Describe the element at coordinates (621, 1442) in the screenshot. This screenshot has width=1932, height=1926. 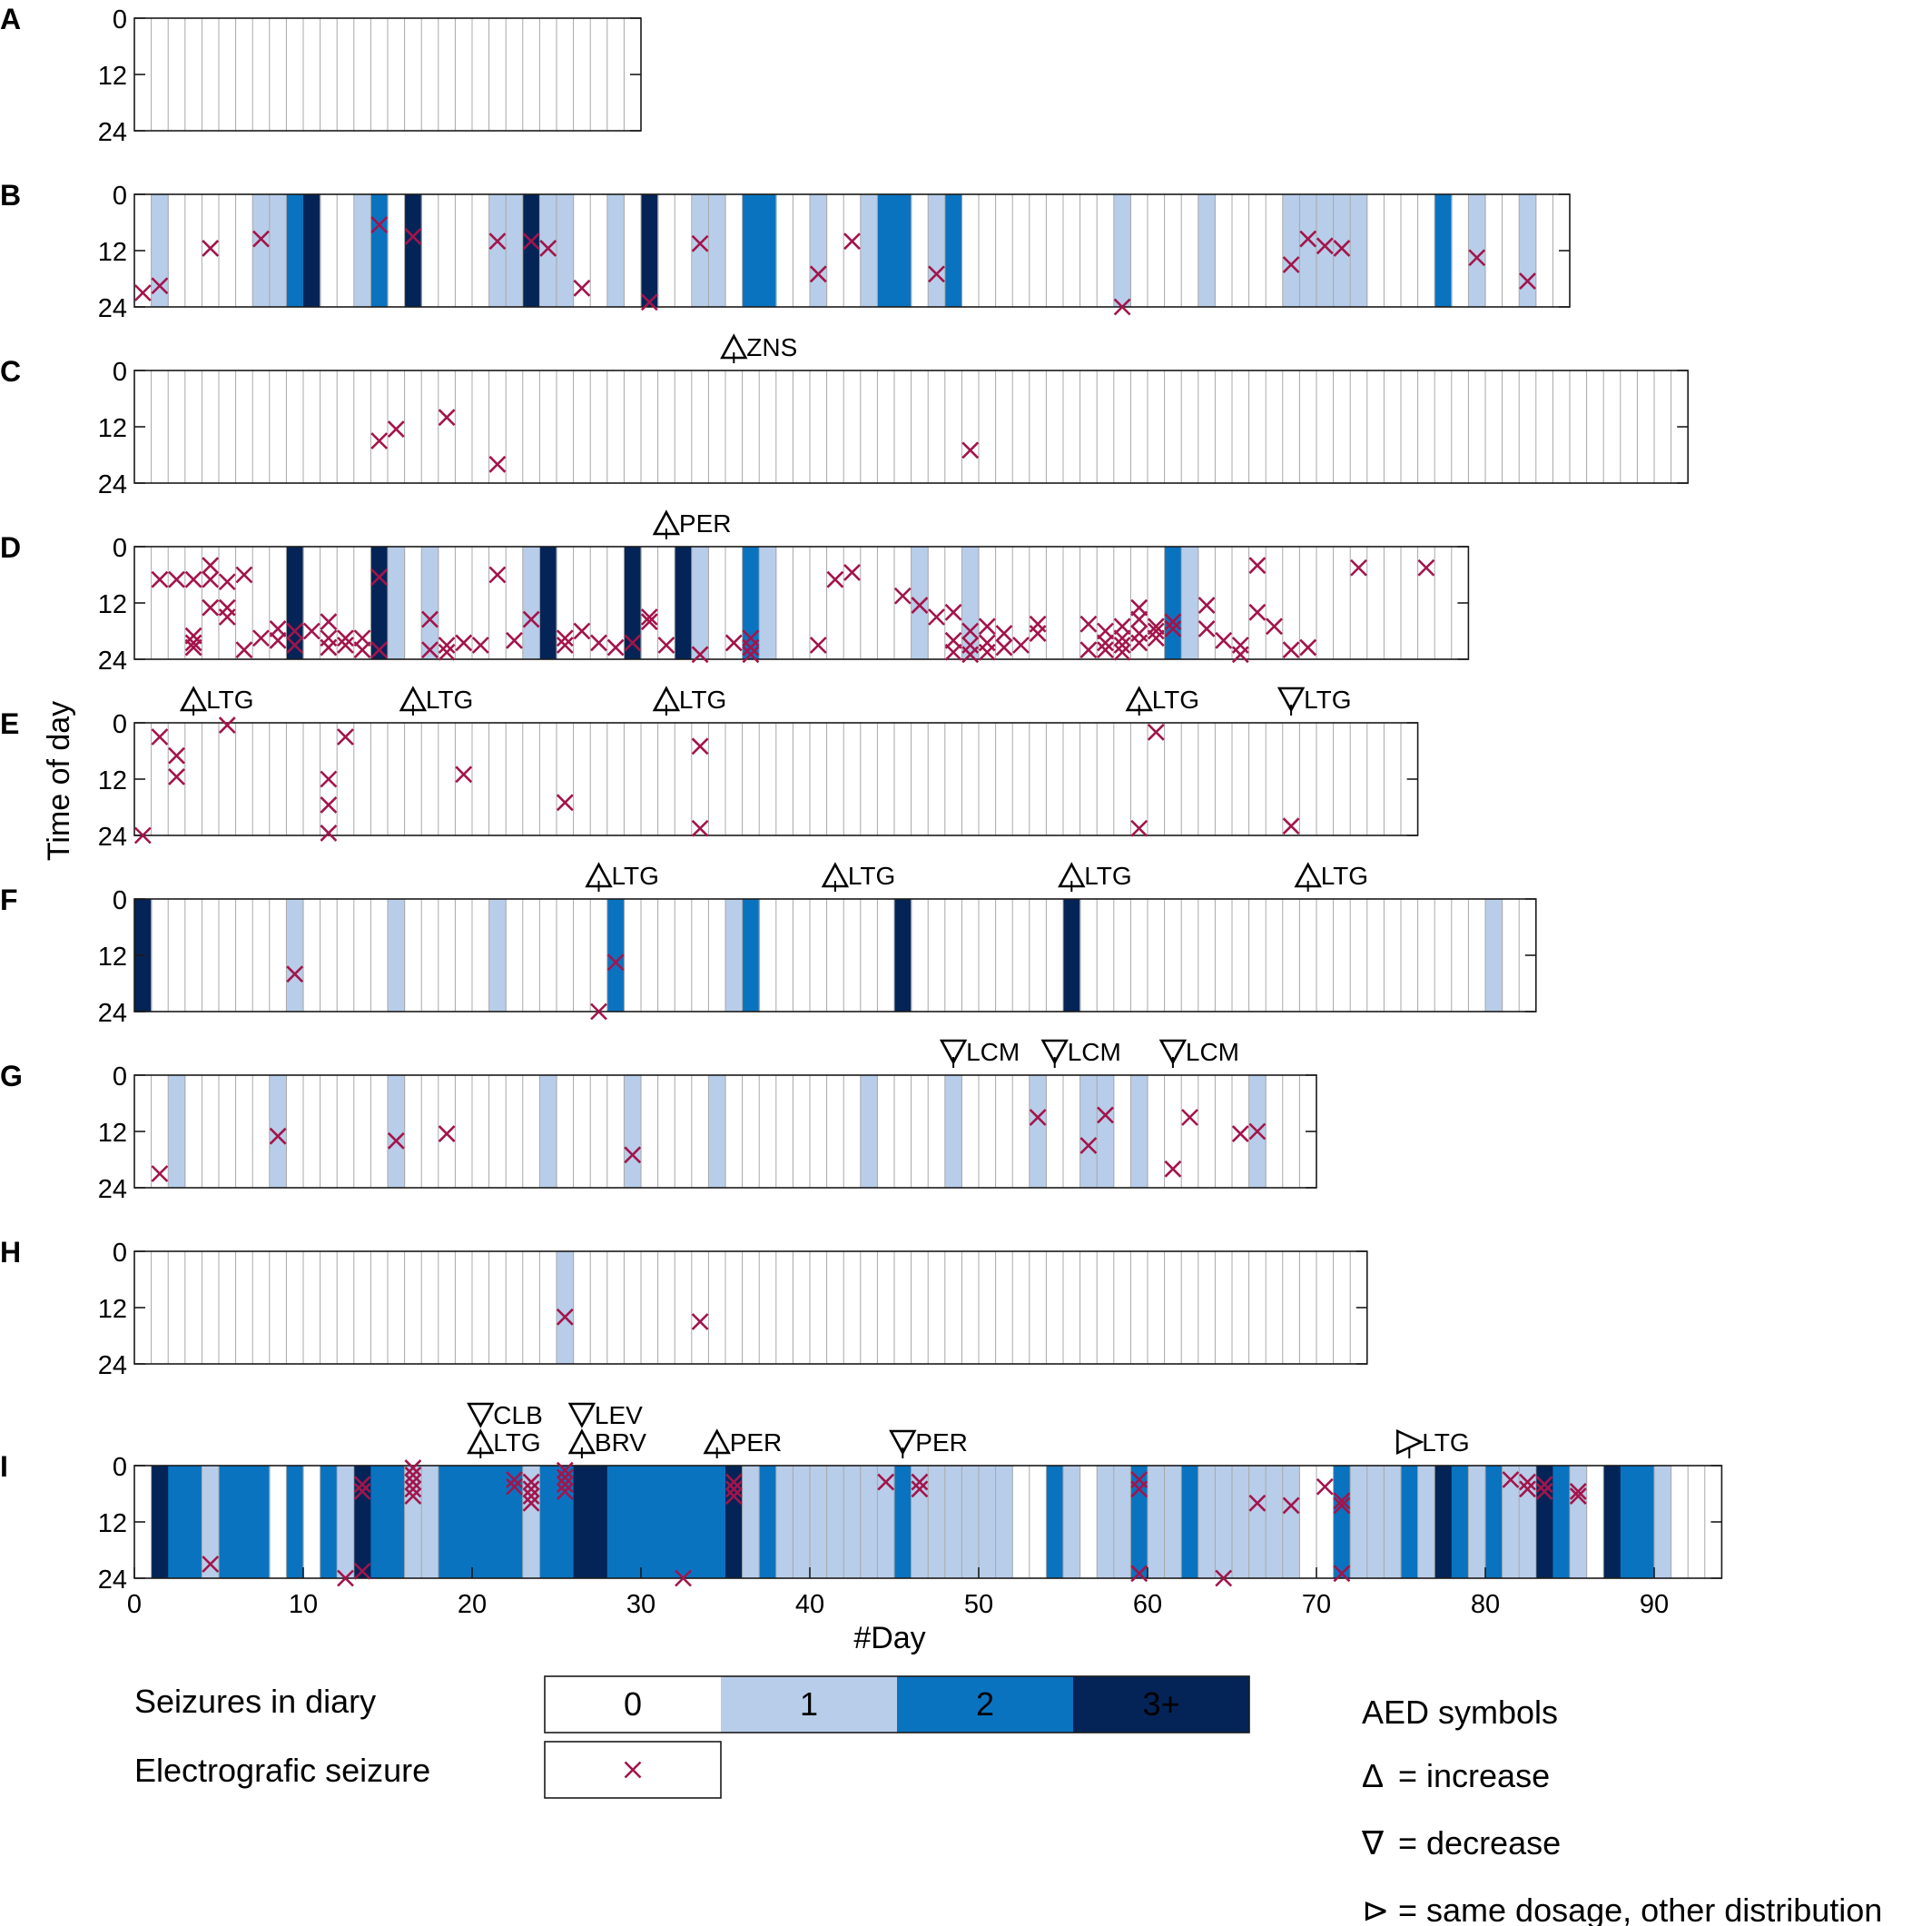
I see `aed-drug-label: BRV` at that location.